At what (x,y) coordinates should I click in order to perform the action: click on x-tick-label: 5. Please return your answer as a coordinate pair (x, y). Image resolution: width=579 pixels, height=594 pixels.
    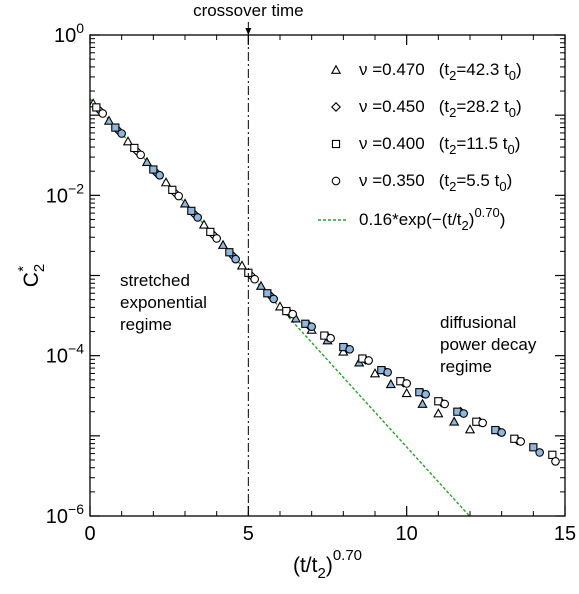
    Looking at the image, I should click on (248, 534).